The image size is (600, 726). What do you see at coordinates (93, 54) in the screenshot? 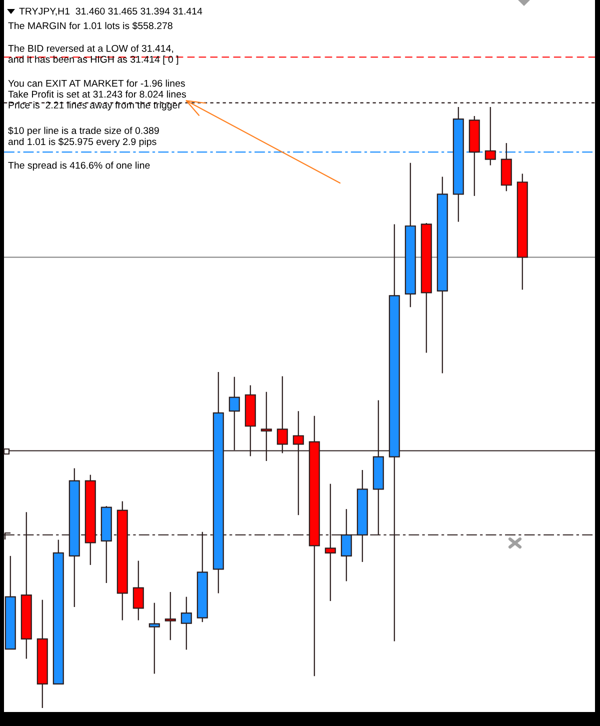
I see `text: The BID reversed at a LOW of 31.414, and it has been as HIGH as 31.414 [ 0 ]` at bounding box center [93, 54].